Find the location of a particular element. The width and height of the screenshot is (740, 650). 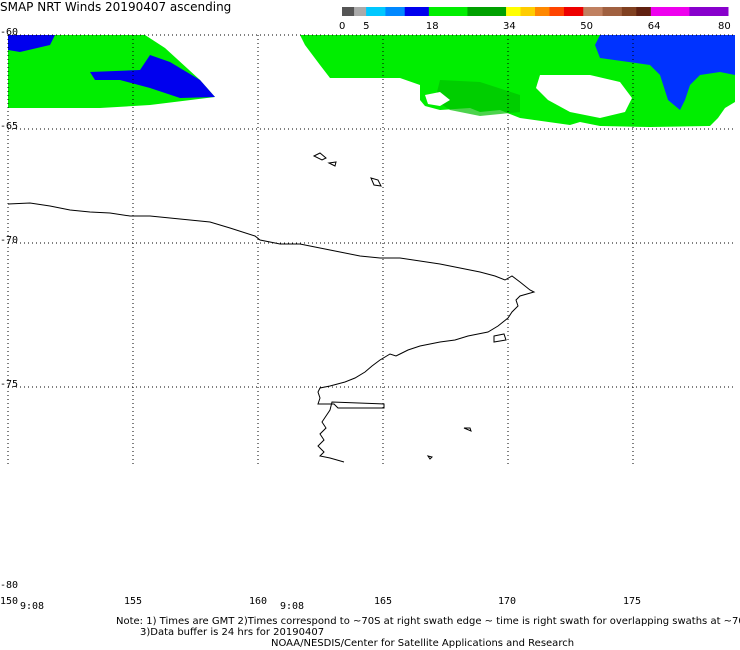

map-title: SMAP NRT Winds 20190407 ascending is located at coordinates (116, 7).